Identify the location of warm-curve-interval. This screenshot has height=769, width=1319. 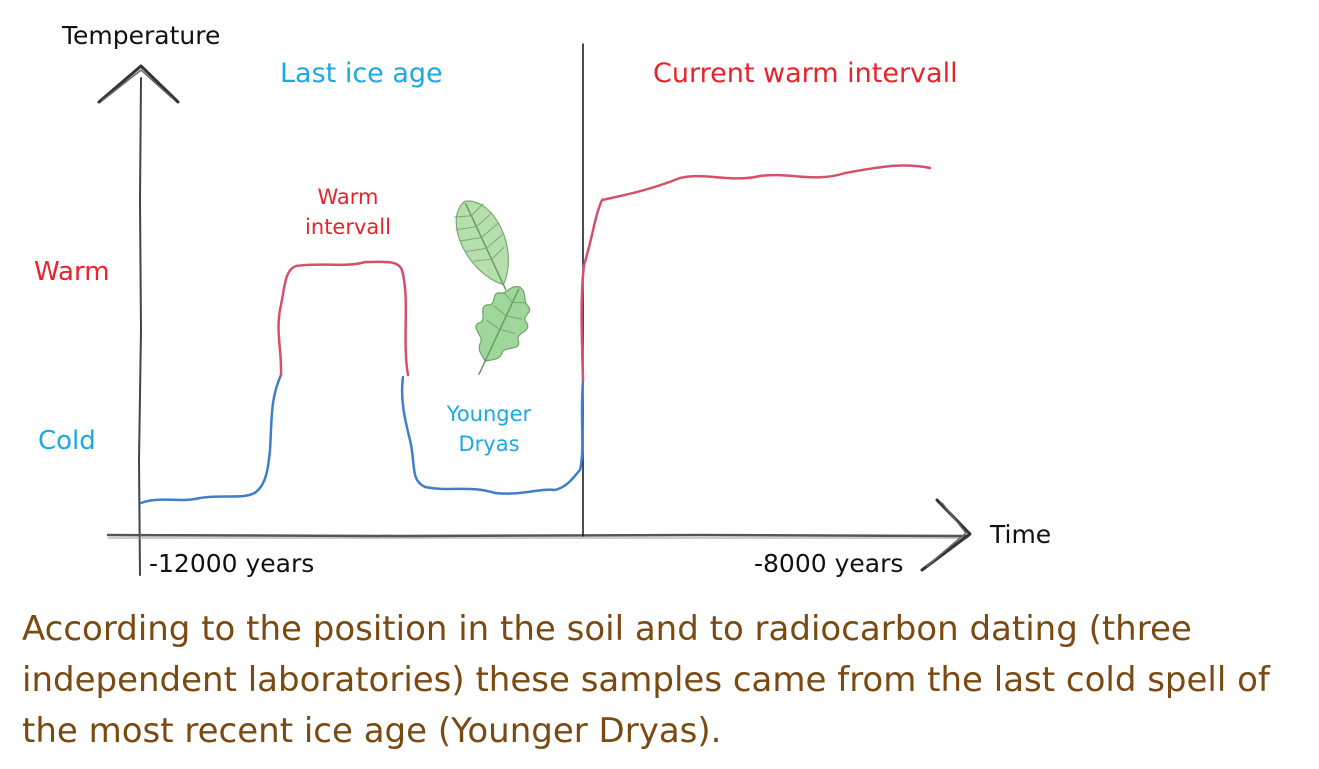
(343, 318).